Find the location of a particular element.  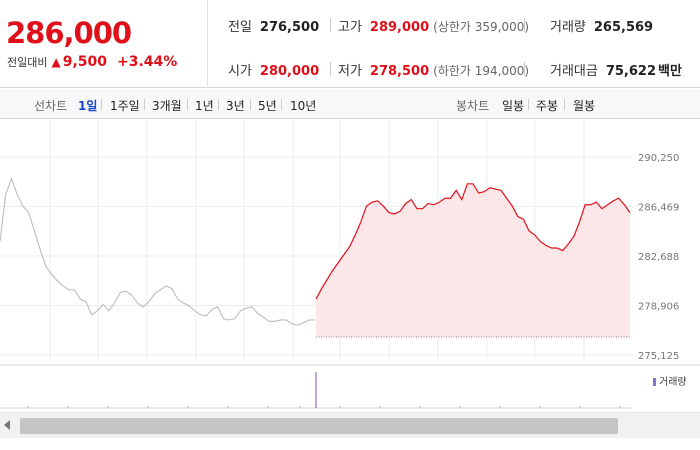

stat-volume: 거래량 265,569 is located at coordinates (601, 25).